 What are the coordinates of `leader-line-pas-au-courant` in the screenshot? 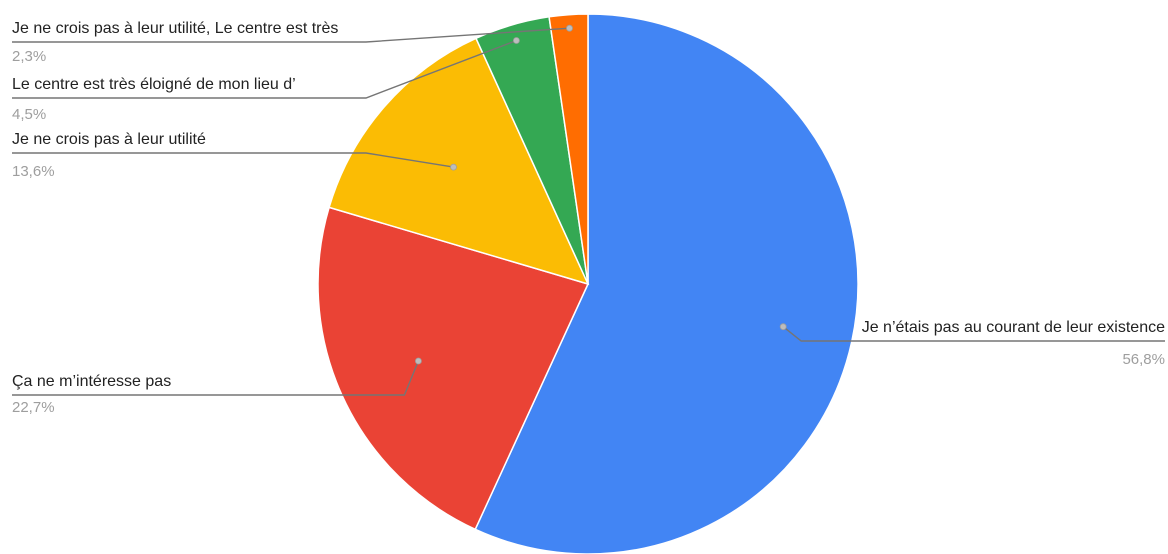 It's located at (973, 334).